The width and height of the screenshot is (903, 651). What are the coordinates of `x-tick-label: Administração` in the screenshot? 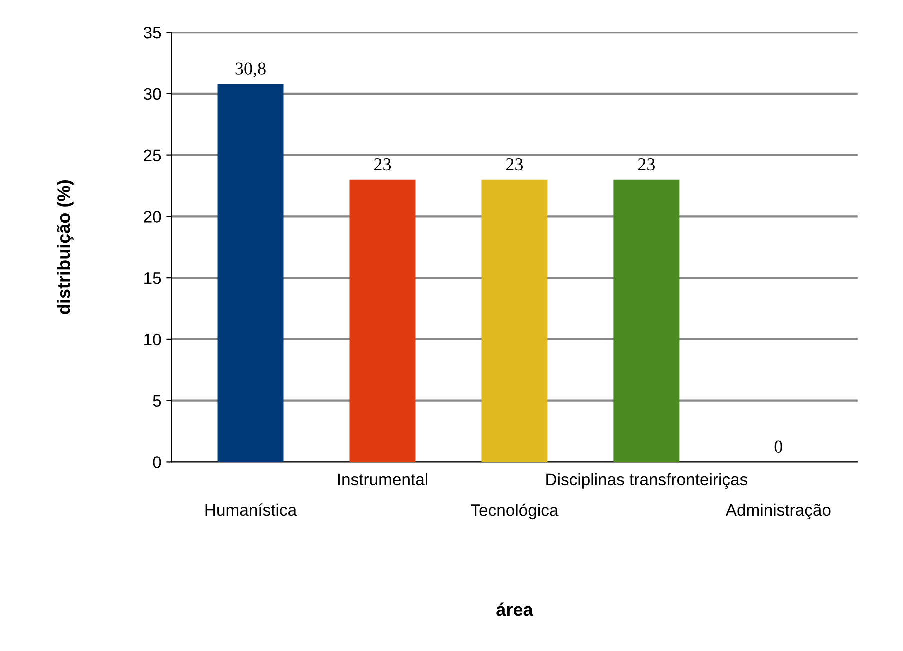 It's located at (778, 512).